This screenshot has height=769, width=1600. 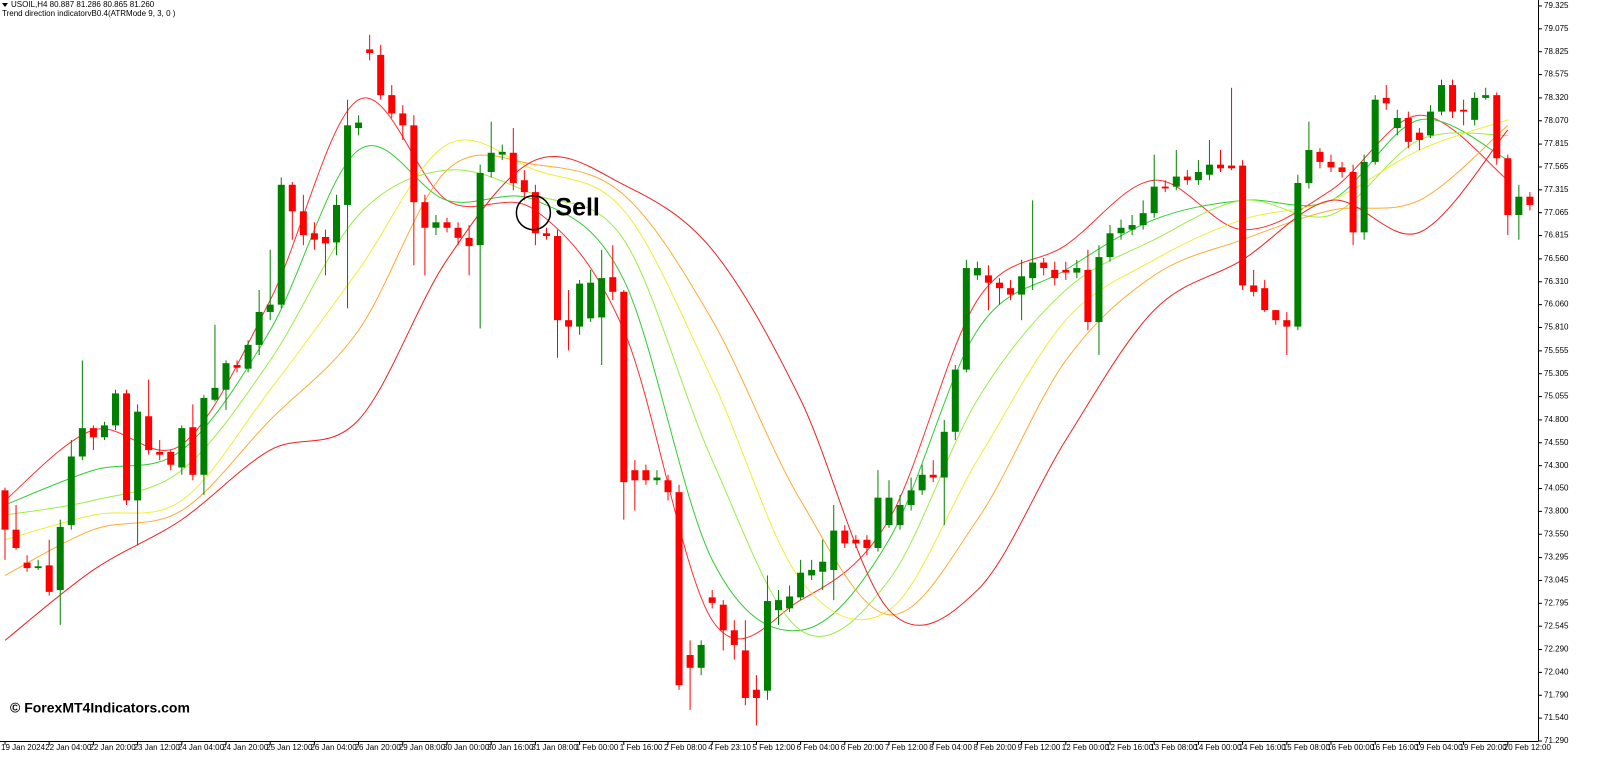 What do you see at coordinates (1086, 747) in the screenshot?
I see `x-tick-label: 12 Feb 00:00` at bounding box center [1086, 747].